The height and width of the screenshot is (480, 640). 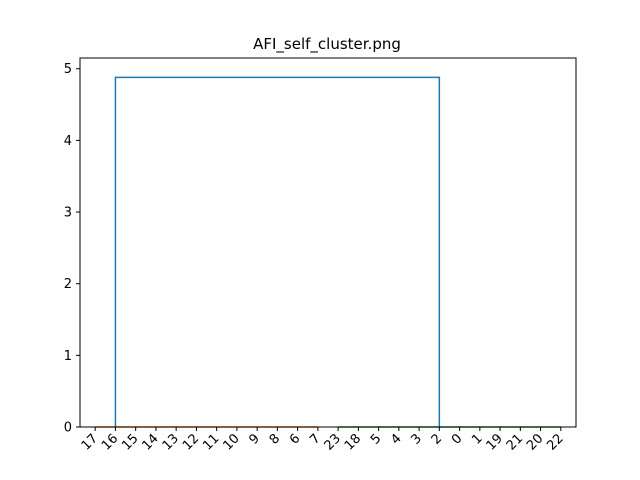 I want to click on y-tick-label-4: 4, so click(x=68, y=141).